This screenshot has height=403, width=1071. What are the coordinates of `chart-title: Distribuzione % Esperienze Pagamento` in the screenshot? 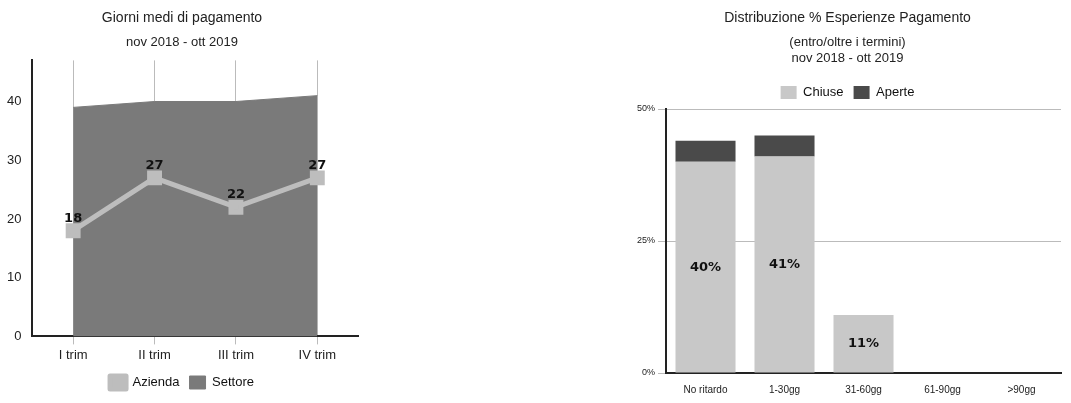 It's located at (848, 17).